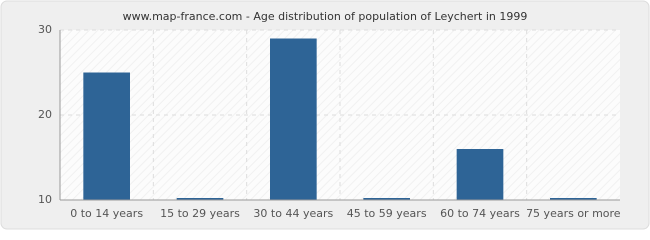  Describe the element at coordinates (200, 213) in the screenshot. I see `x-tick-label: 15 to 29 years` at that location.